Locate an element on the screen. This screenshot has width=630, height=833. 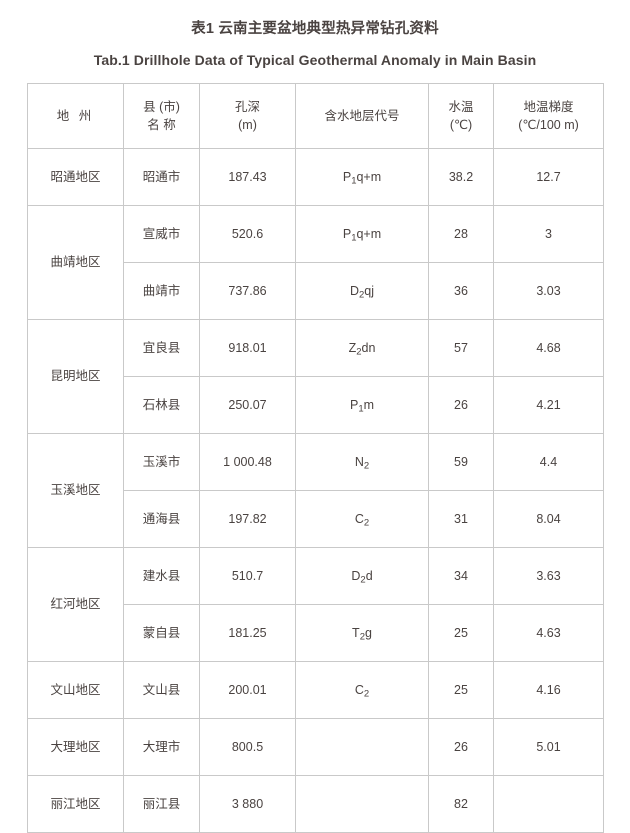
cell-water-temp: 82 is located at coordinates (461, 804).